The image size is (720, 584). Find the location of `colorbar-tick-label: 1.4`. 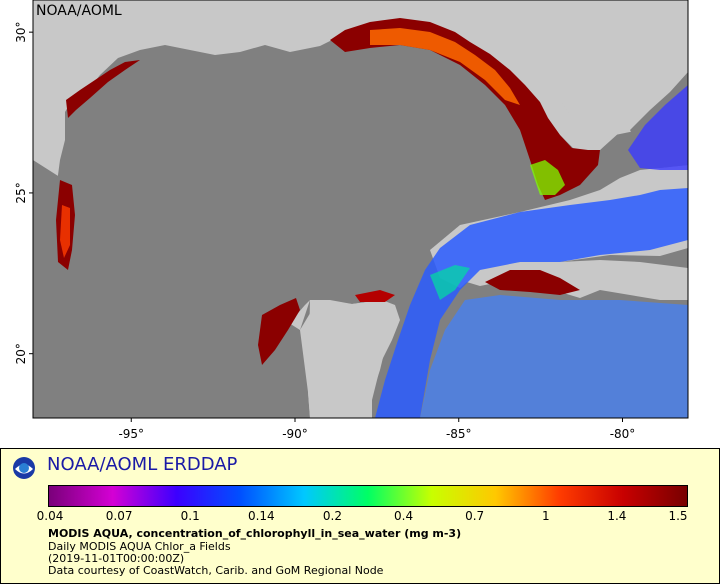

colorbar-tick-label: 1.4 is located at coordinates (617, 516).